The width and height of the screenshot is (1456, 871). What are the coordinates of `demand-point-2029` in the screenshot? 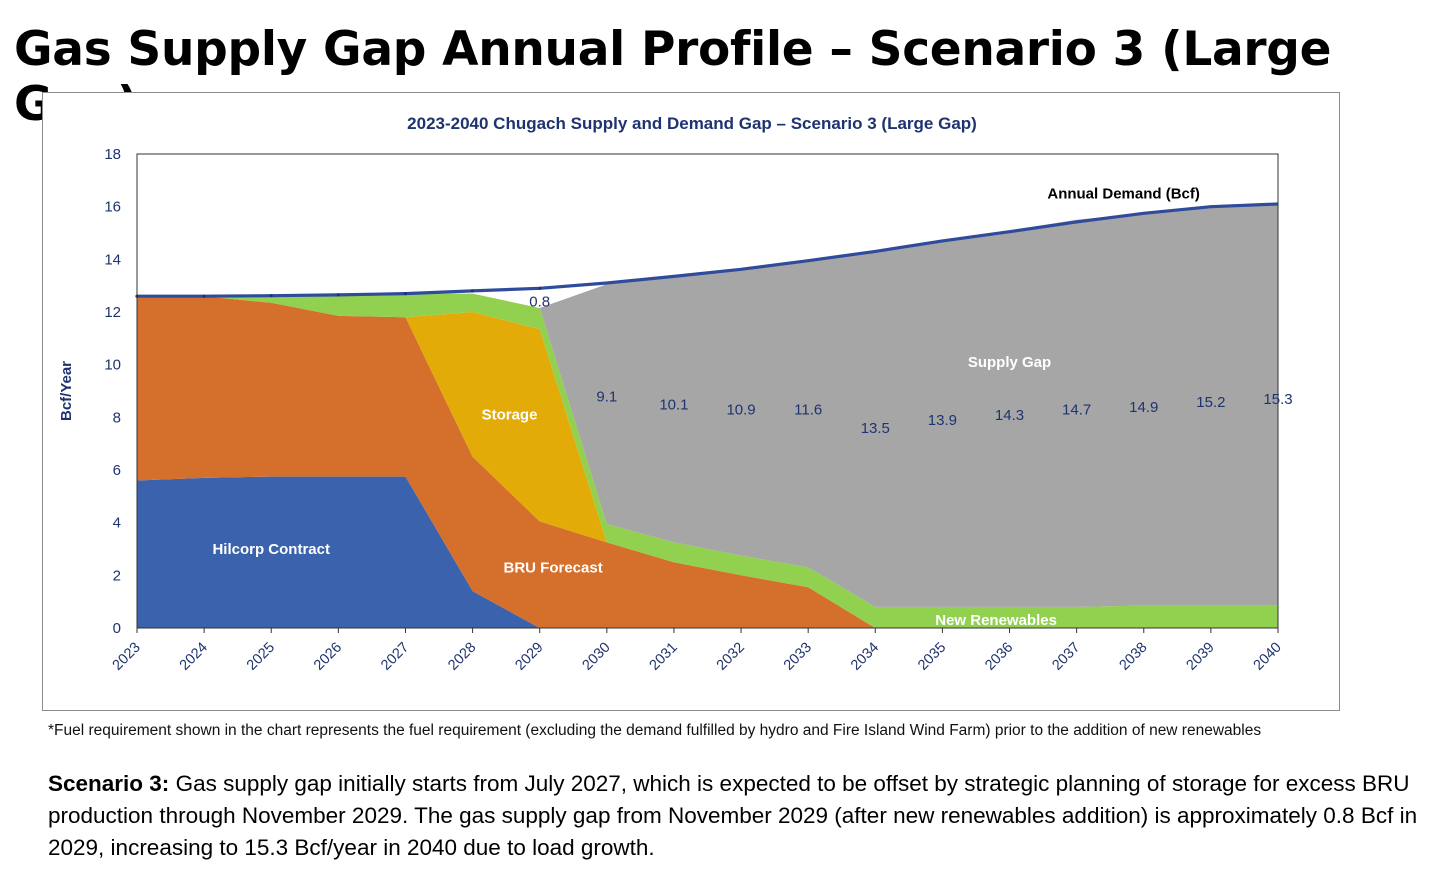 It's located at (540, 288).